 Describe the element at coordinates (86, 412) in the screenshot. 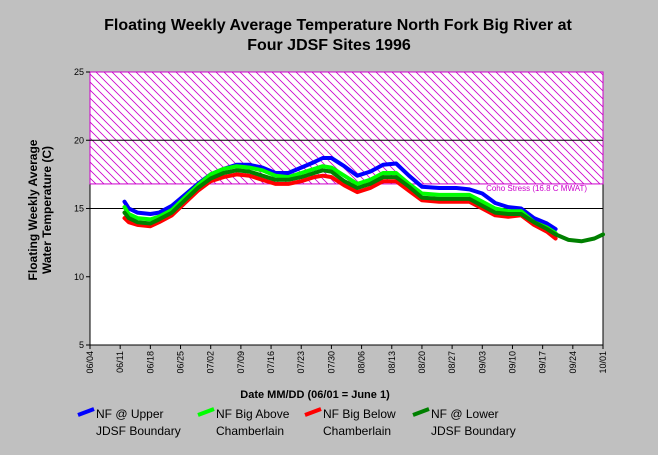

I see `legend-swatch-upper` at that location.